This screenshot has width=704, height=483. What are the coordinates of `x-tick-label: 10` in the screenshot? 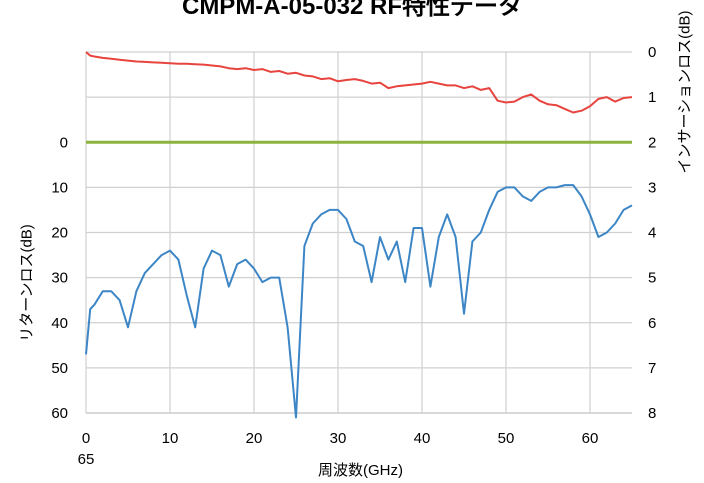 It's located at (170, 438).